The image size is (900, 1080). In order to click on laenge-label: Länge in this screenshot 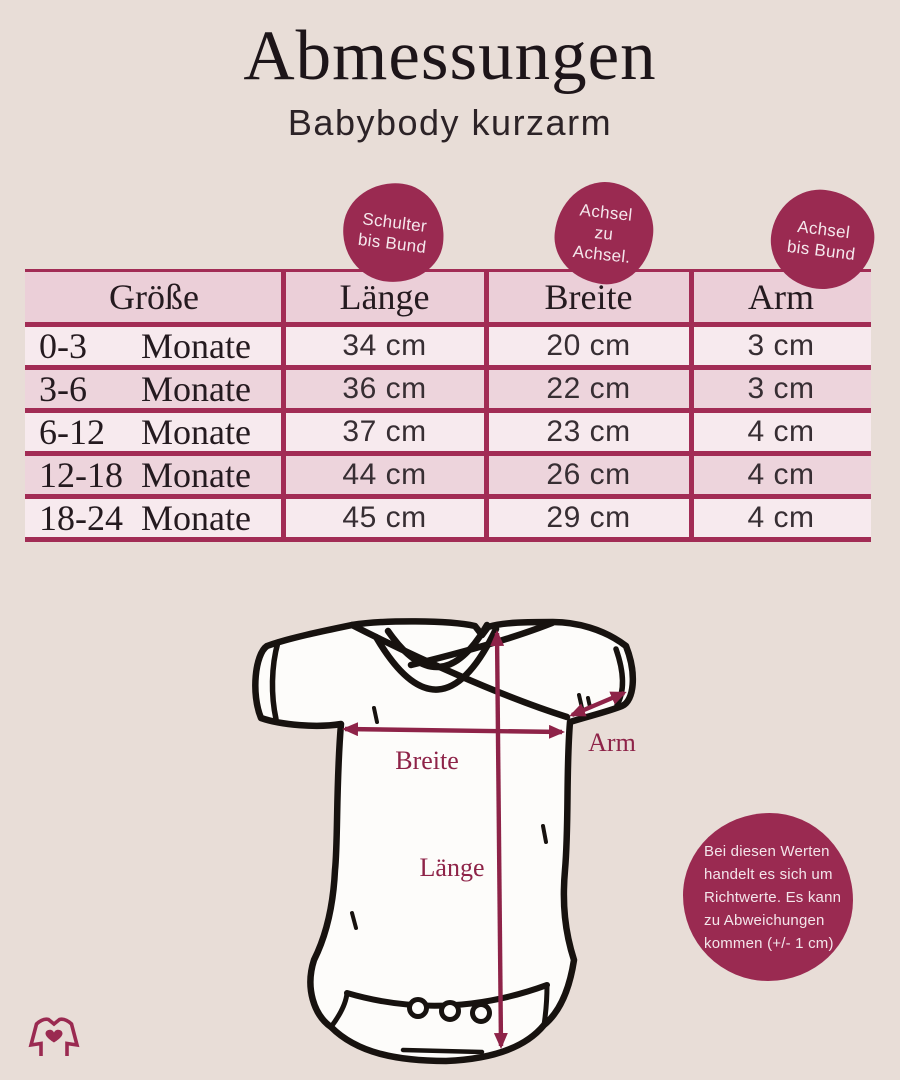, I will do `click(452, 867)`.